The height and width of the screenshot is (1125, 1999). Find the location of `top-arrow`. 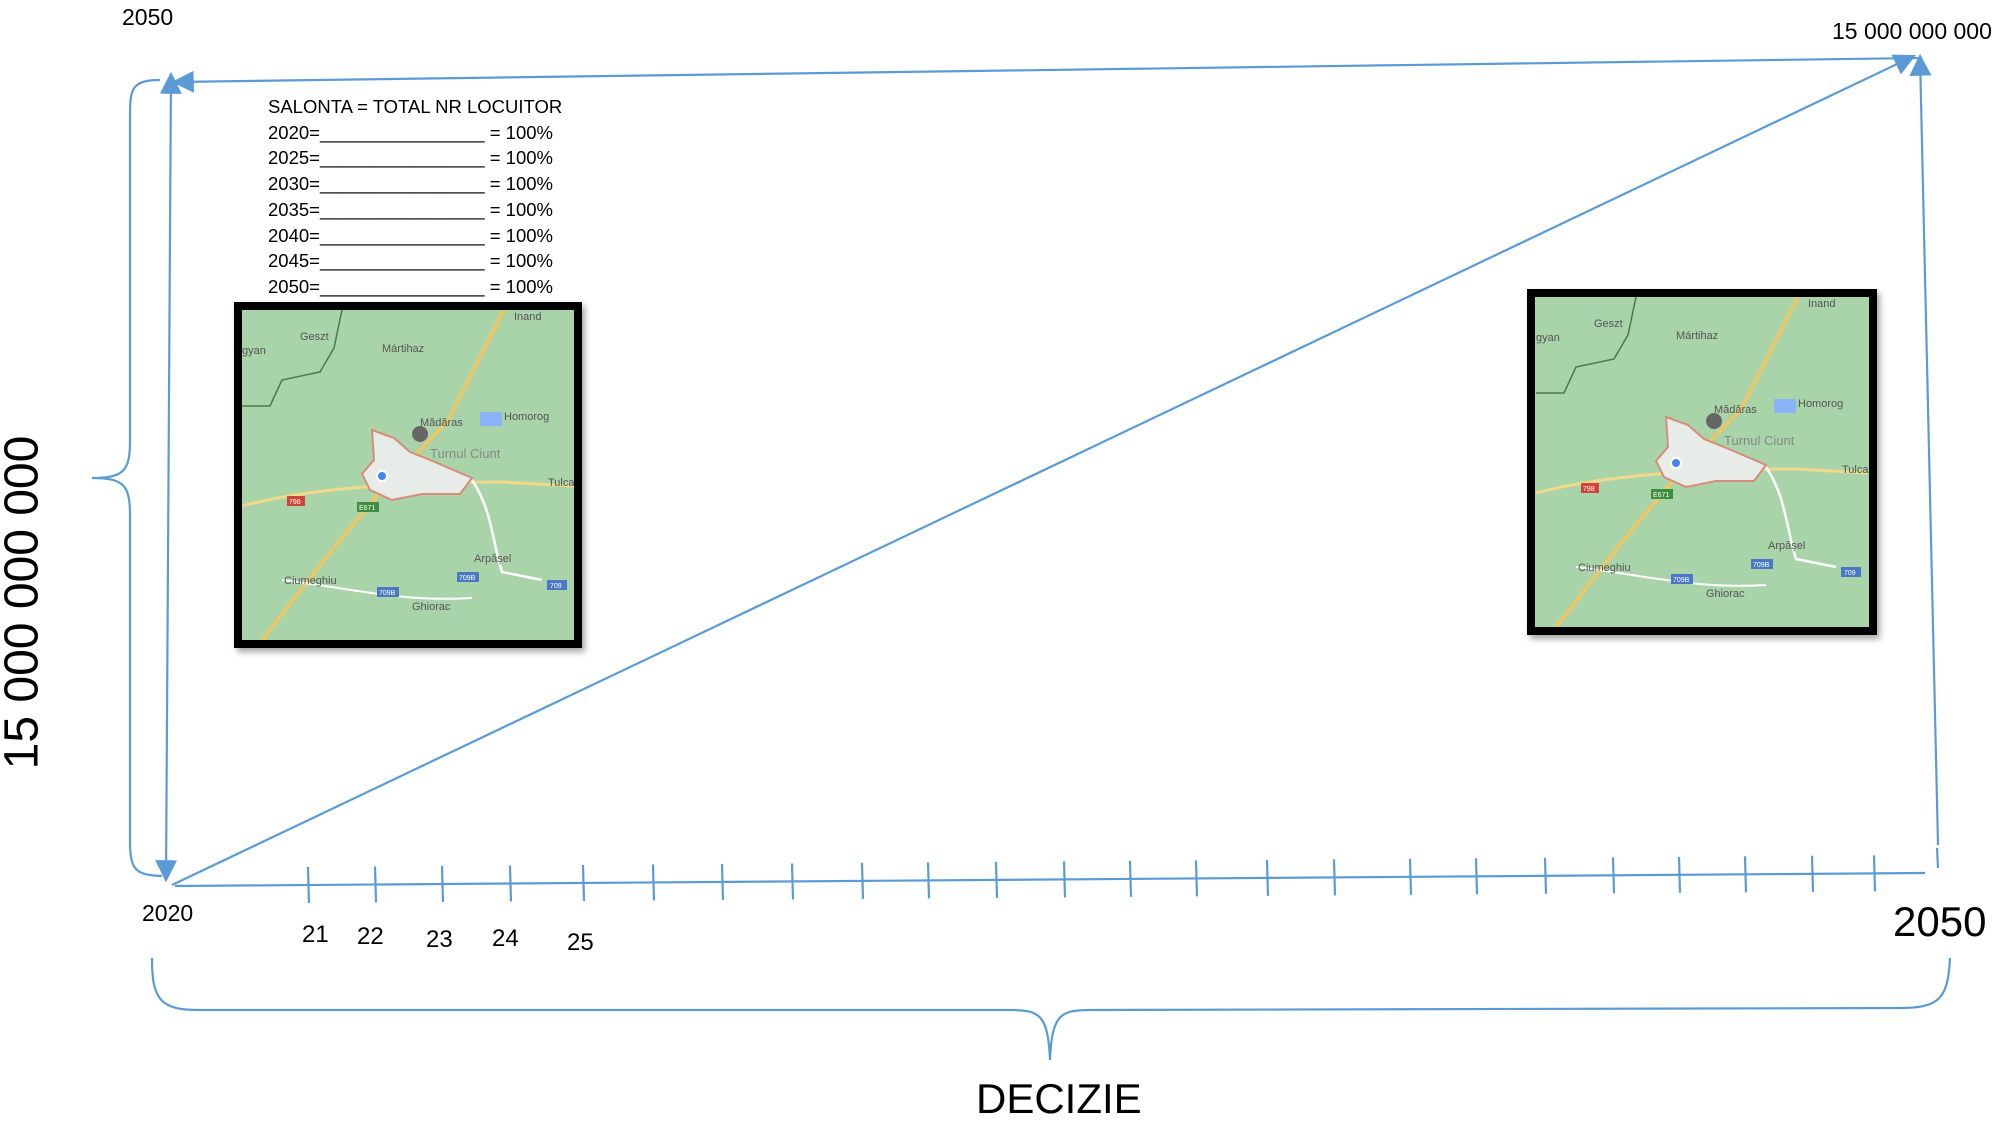

top-arrow is located at coordinates (1045, 74).